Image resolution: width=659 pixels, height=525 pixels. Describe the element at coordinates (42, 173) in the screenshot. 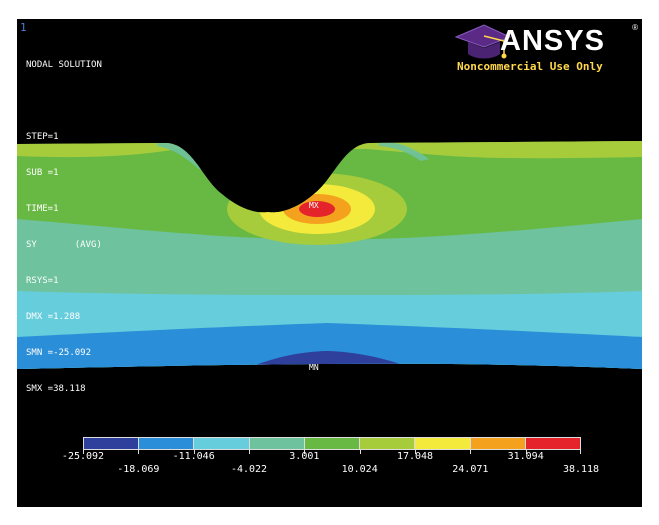

I see `info-line: SUB =1` at that location.